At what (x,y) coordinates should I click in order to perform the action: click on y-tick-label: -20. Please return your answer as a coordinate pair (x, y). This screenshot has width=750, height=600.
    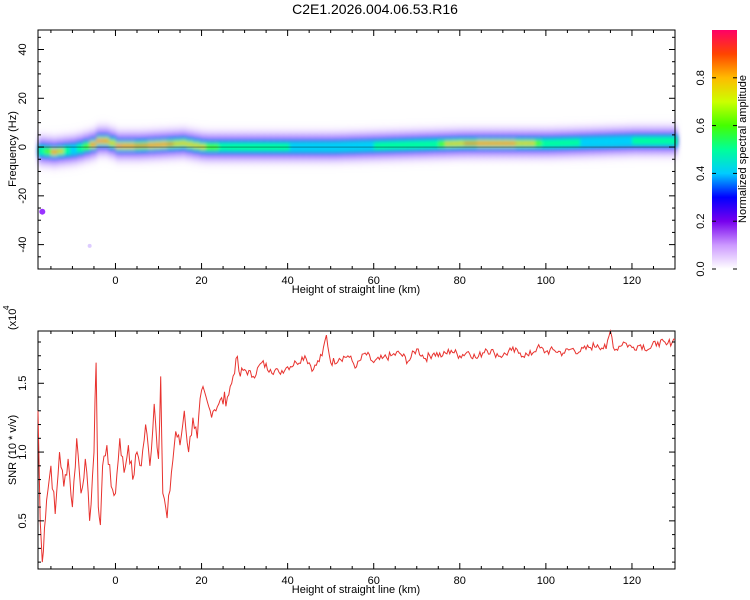
    Looking at the image, I should click on (23, 196).